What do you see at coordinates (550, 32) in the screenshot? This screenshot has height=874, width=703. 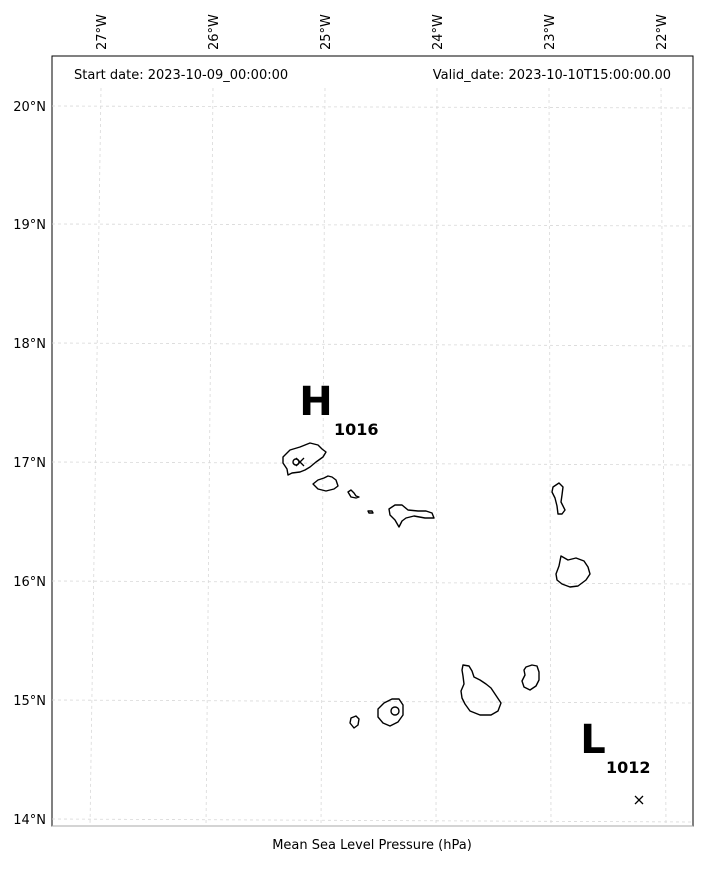 I see `lon-tick-label: 23°W` at bounding box center [550, 32].